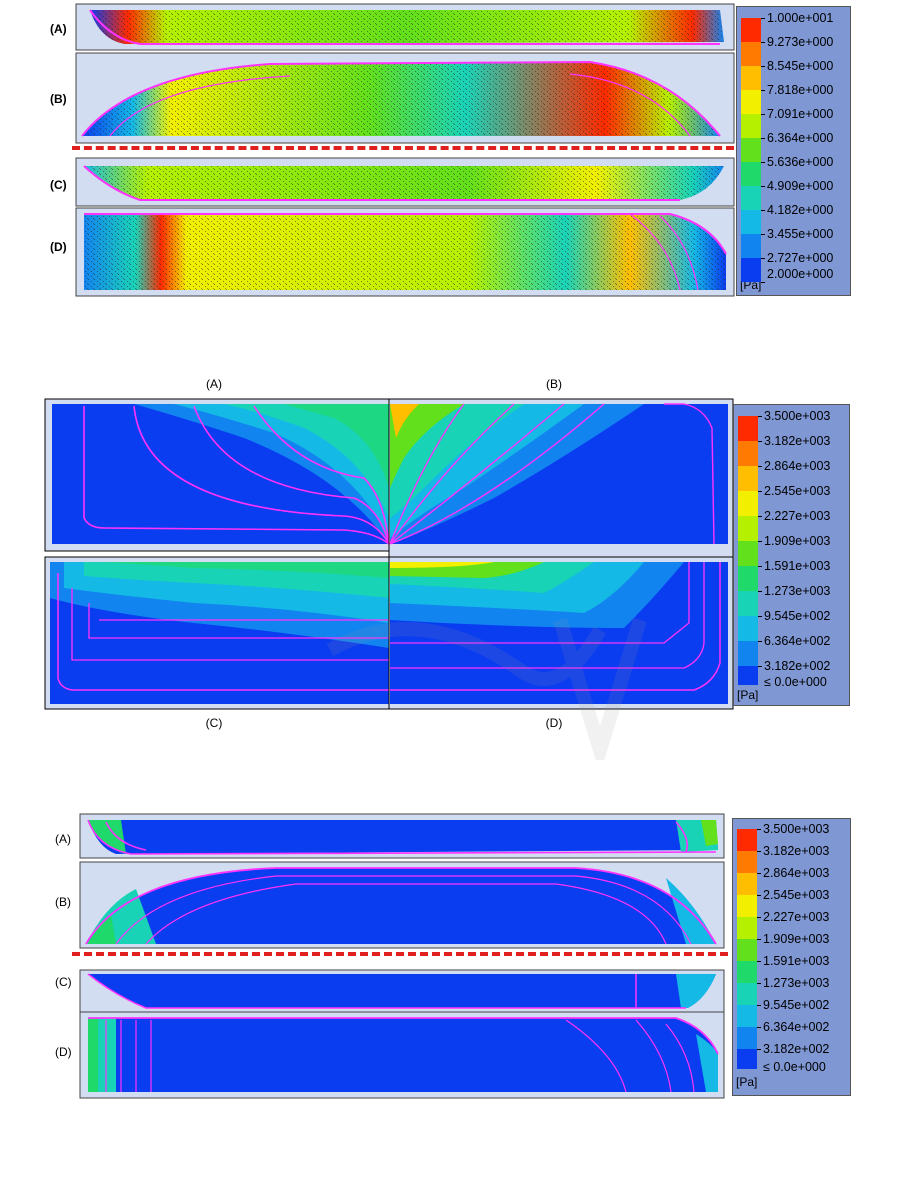  I want to click on fig3-divider, so click(400, 954).